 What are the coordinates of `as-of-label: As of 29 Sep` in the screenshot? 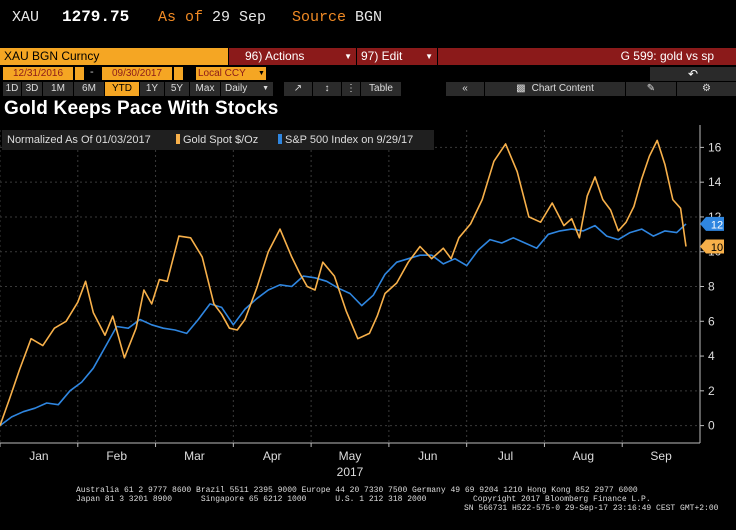 It's located at (212, 17).